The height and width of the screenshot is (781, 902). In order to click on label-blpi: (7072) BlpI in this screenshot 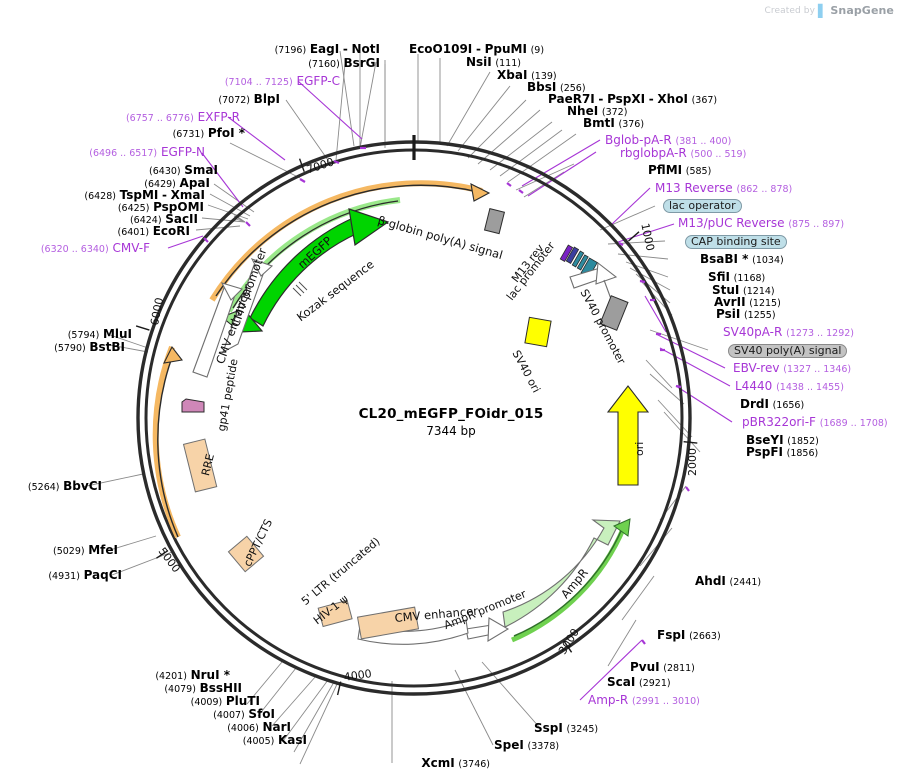, I will do `click(140, 99)`.